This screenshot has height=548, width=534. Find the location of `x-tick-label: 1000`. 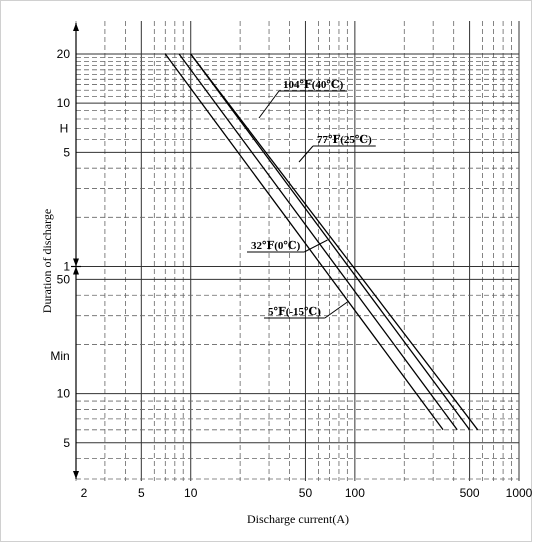

x-tick-label: 1000 is located at coordinates (519, 493).